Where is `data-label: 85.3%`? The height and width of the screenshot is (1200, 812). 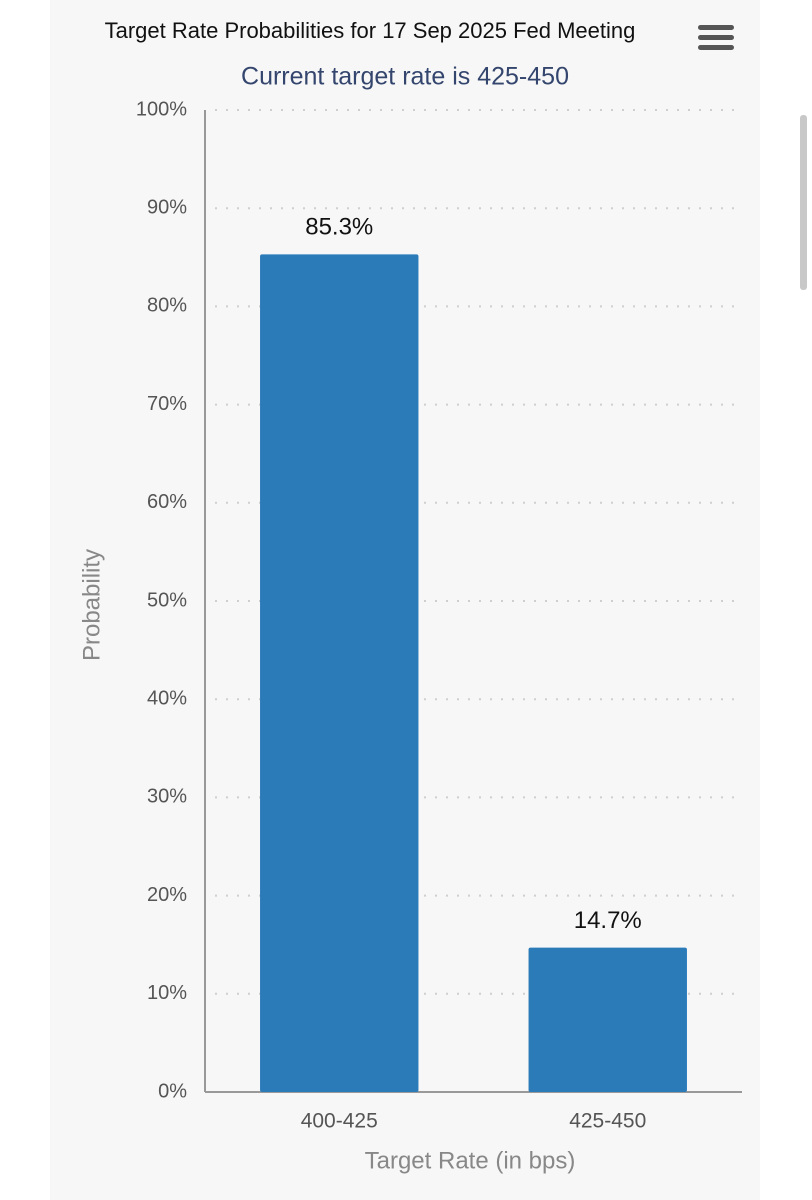 data-label: 85.3% is located at coordinates (339, 227).